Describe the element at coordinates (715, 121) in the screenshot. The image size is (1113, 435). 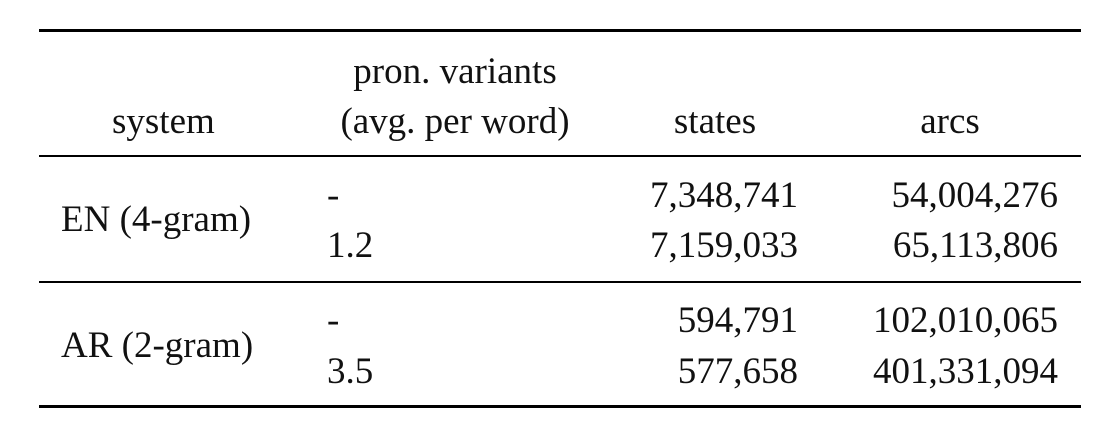
I see `header-states: states` at that location.